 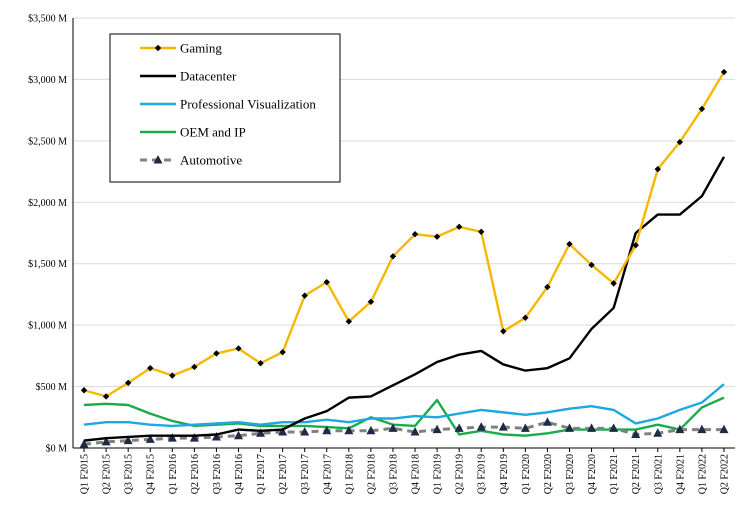 What do you see at coordinates (658, 474) in the screenshot?
I see `x-tick-label: Q3 F2021` at bounding box center [658, 474].